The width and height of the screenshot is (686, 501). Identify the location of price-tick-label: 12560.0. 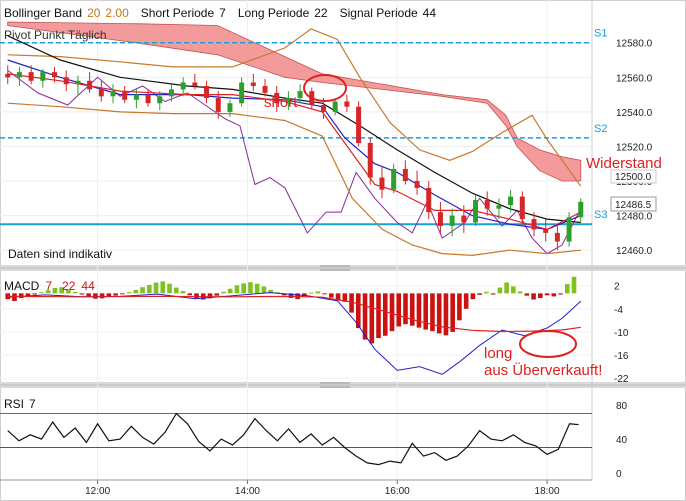
(634, 78).